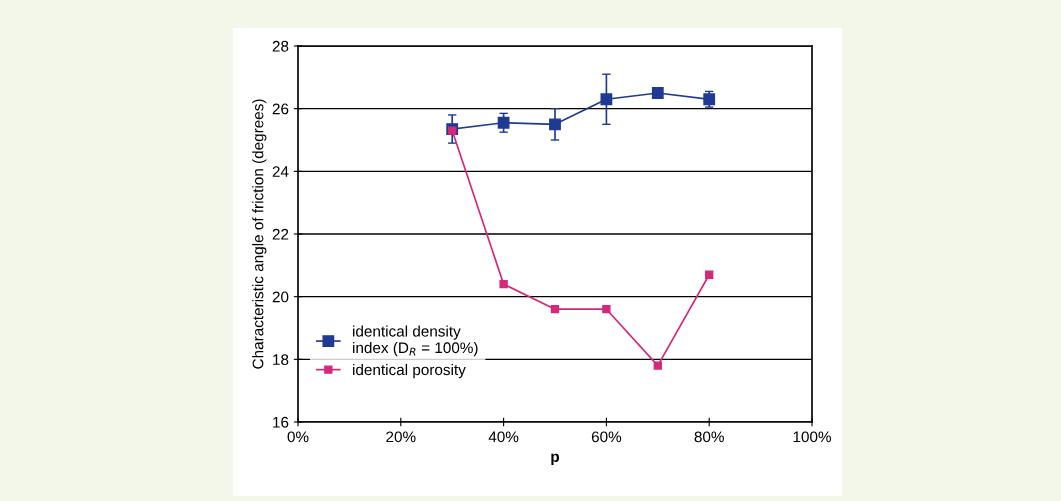 The width and height of the screenshot is (1061, 501). What do you see at coordinates (280, 297) in the screenshot?
I see `y-tick-label: 20` at bounding box center [280, 297].